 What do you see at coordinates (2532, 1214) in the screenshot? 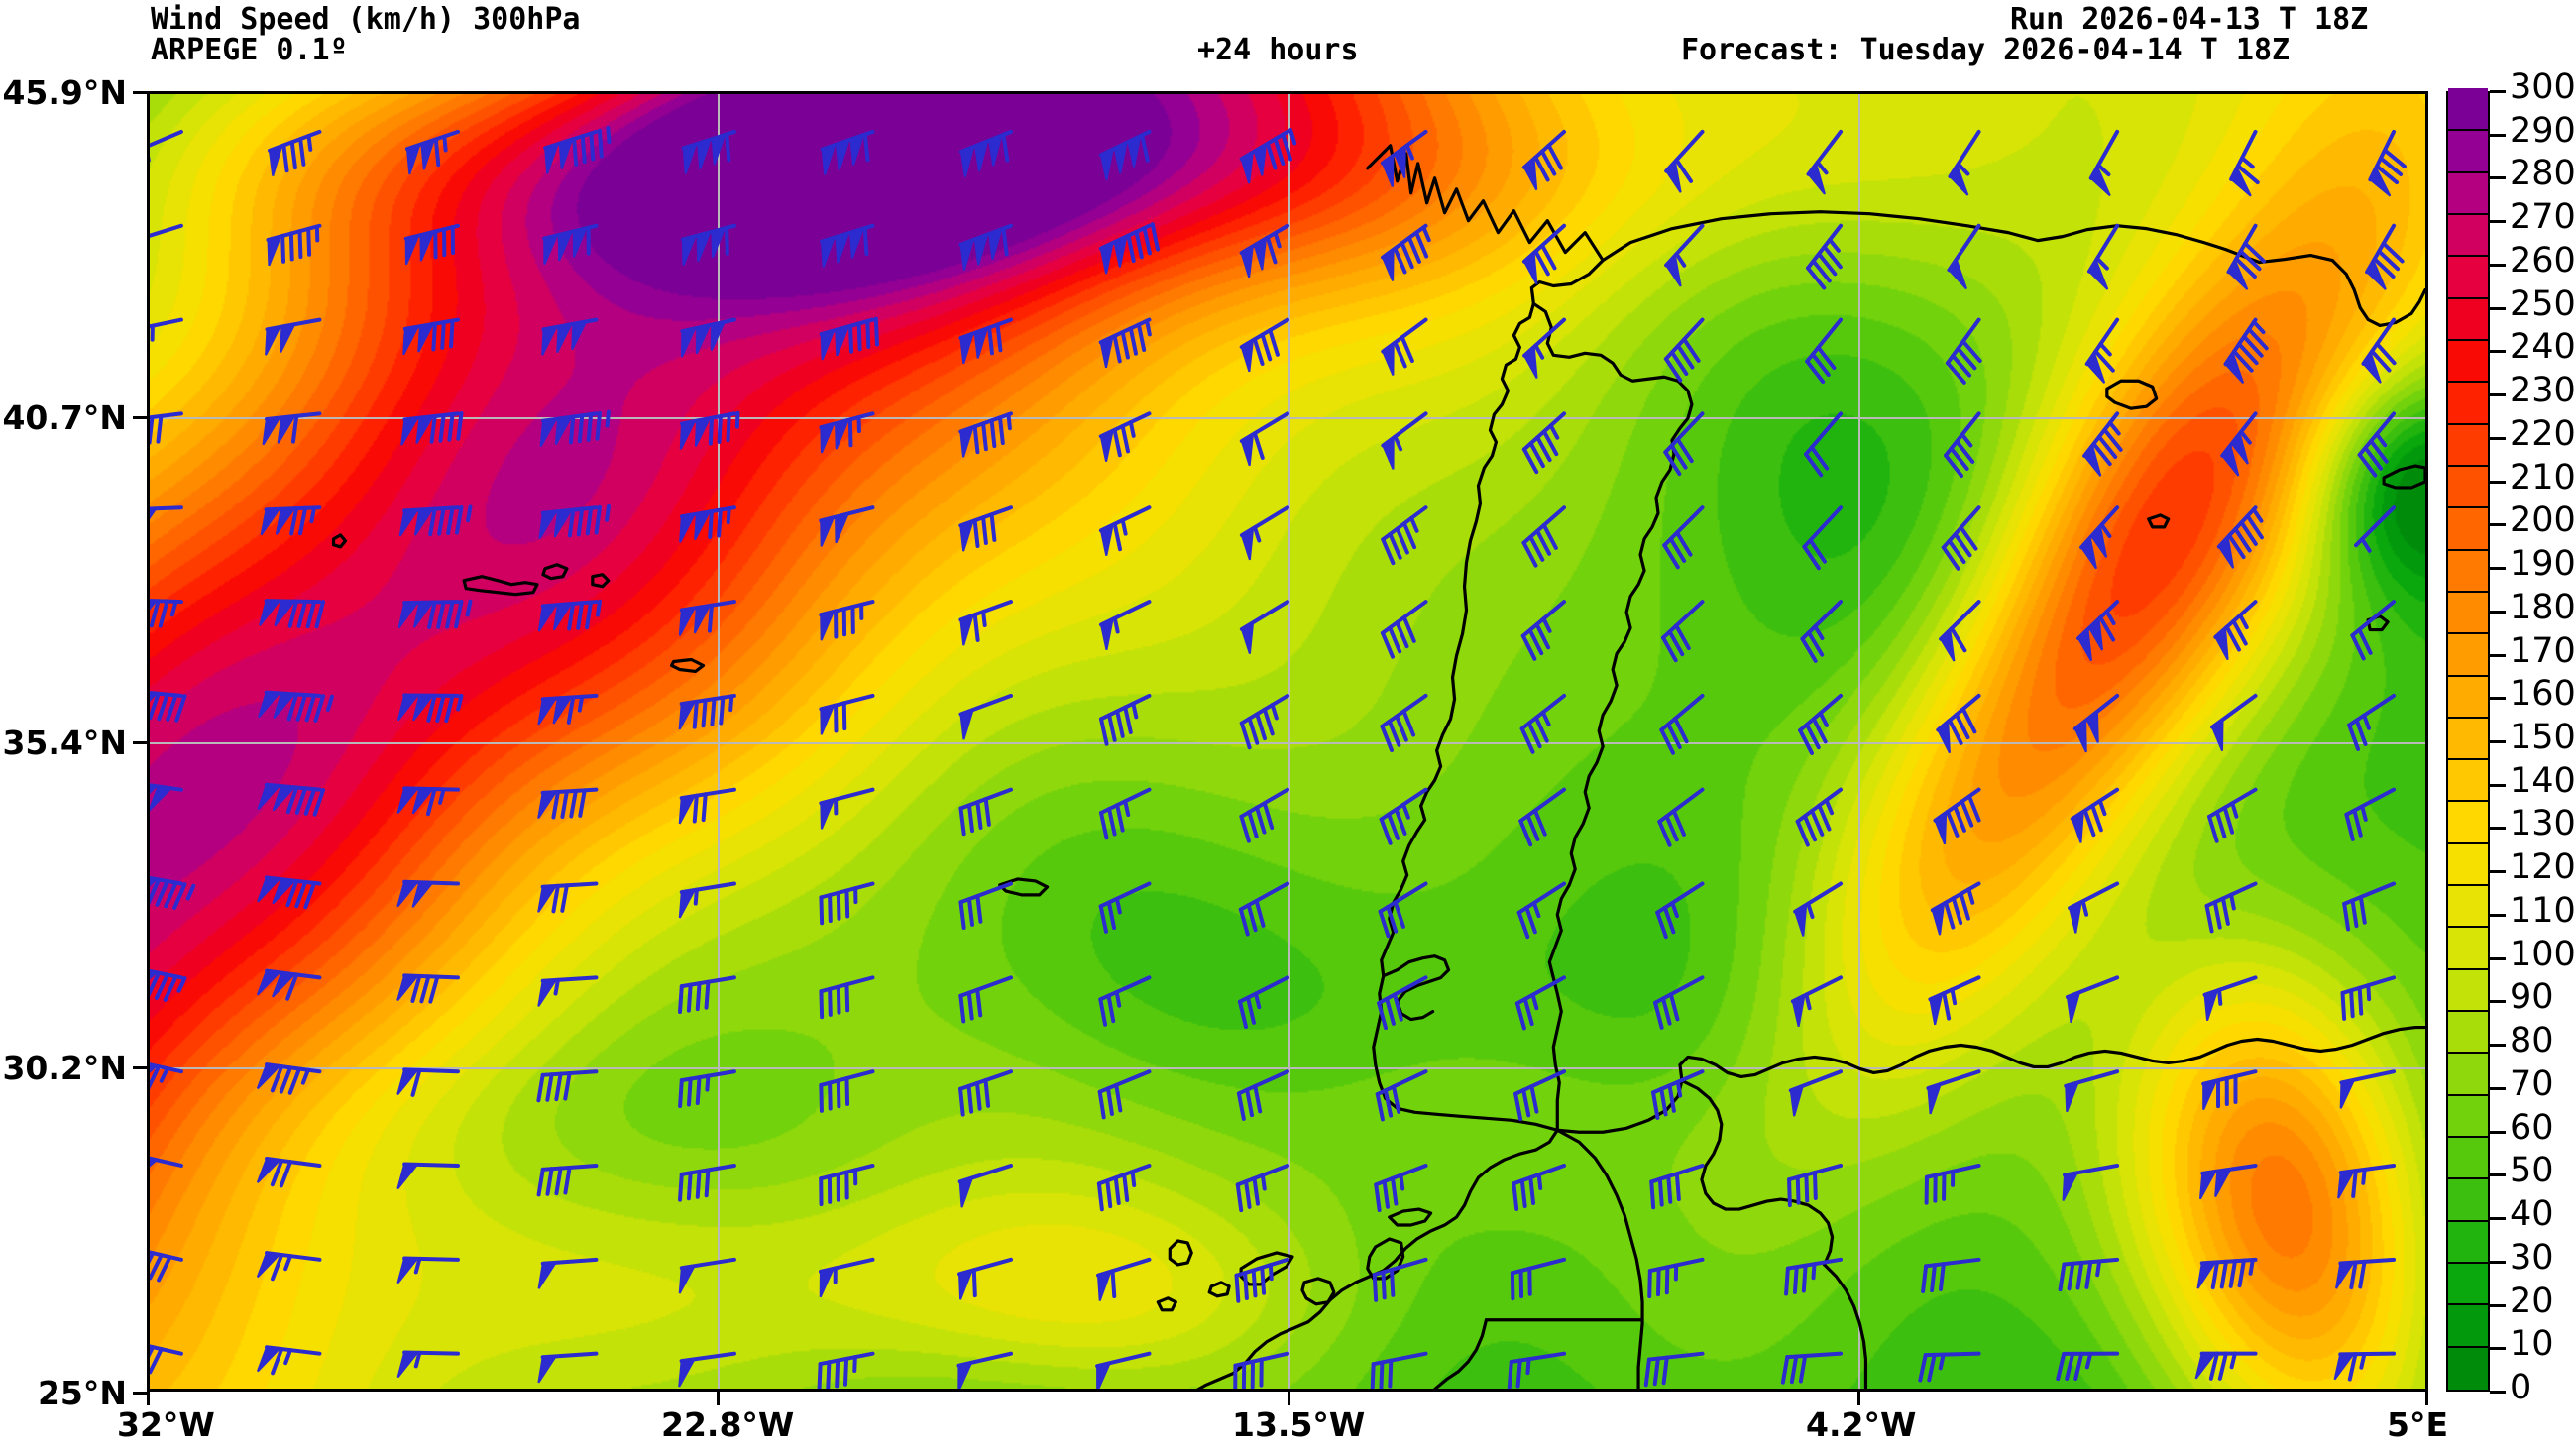
I see `colorbar-tick-label: 40` at bounding box center [2532, 1214].